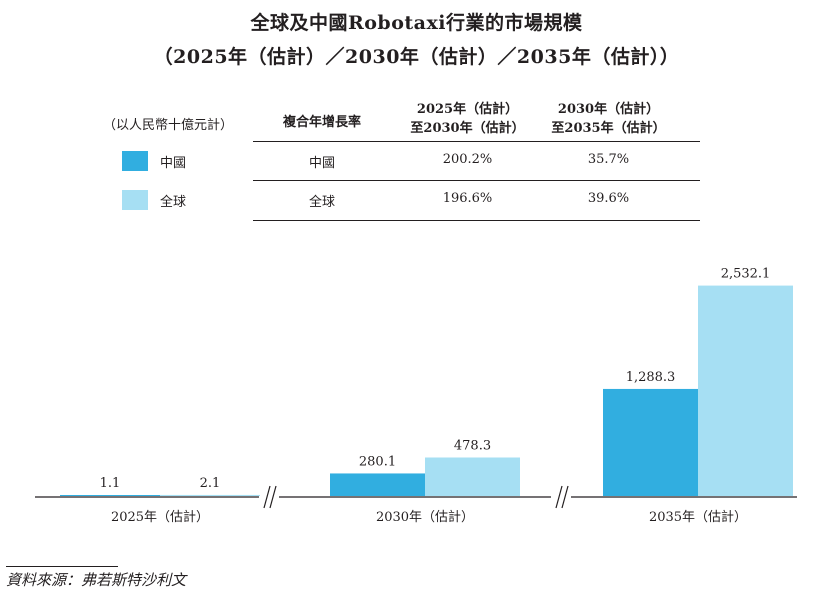 The height and width of the screenshot is (595, 833). Describe the element at coordinates (173, 202) in the screenshot. I see `legend-label-global: 全球` at that location.